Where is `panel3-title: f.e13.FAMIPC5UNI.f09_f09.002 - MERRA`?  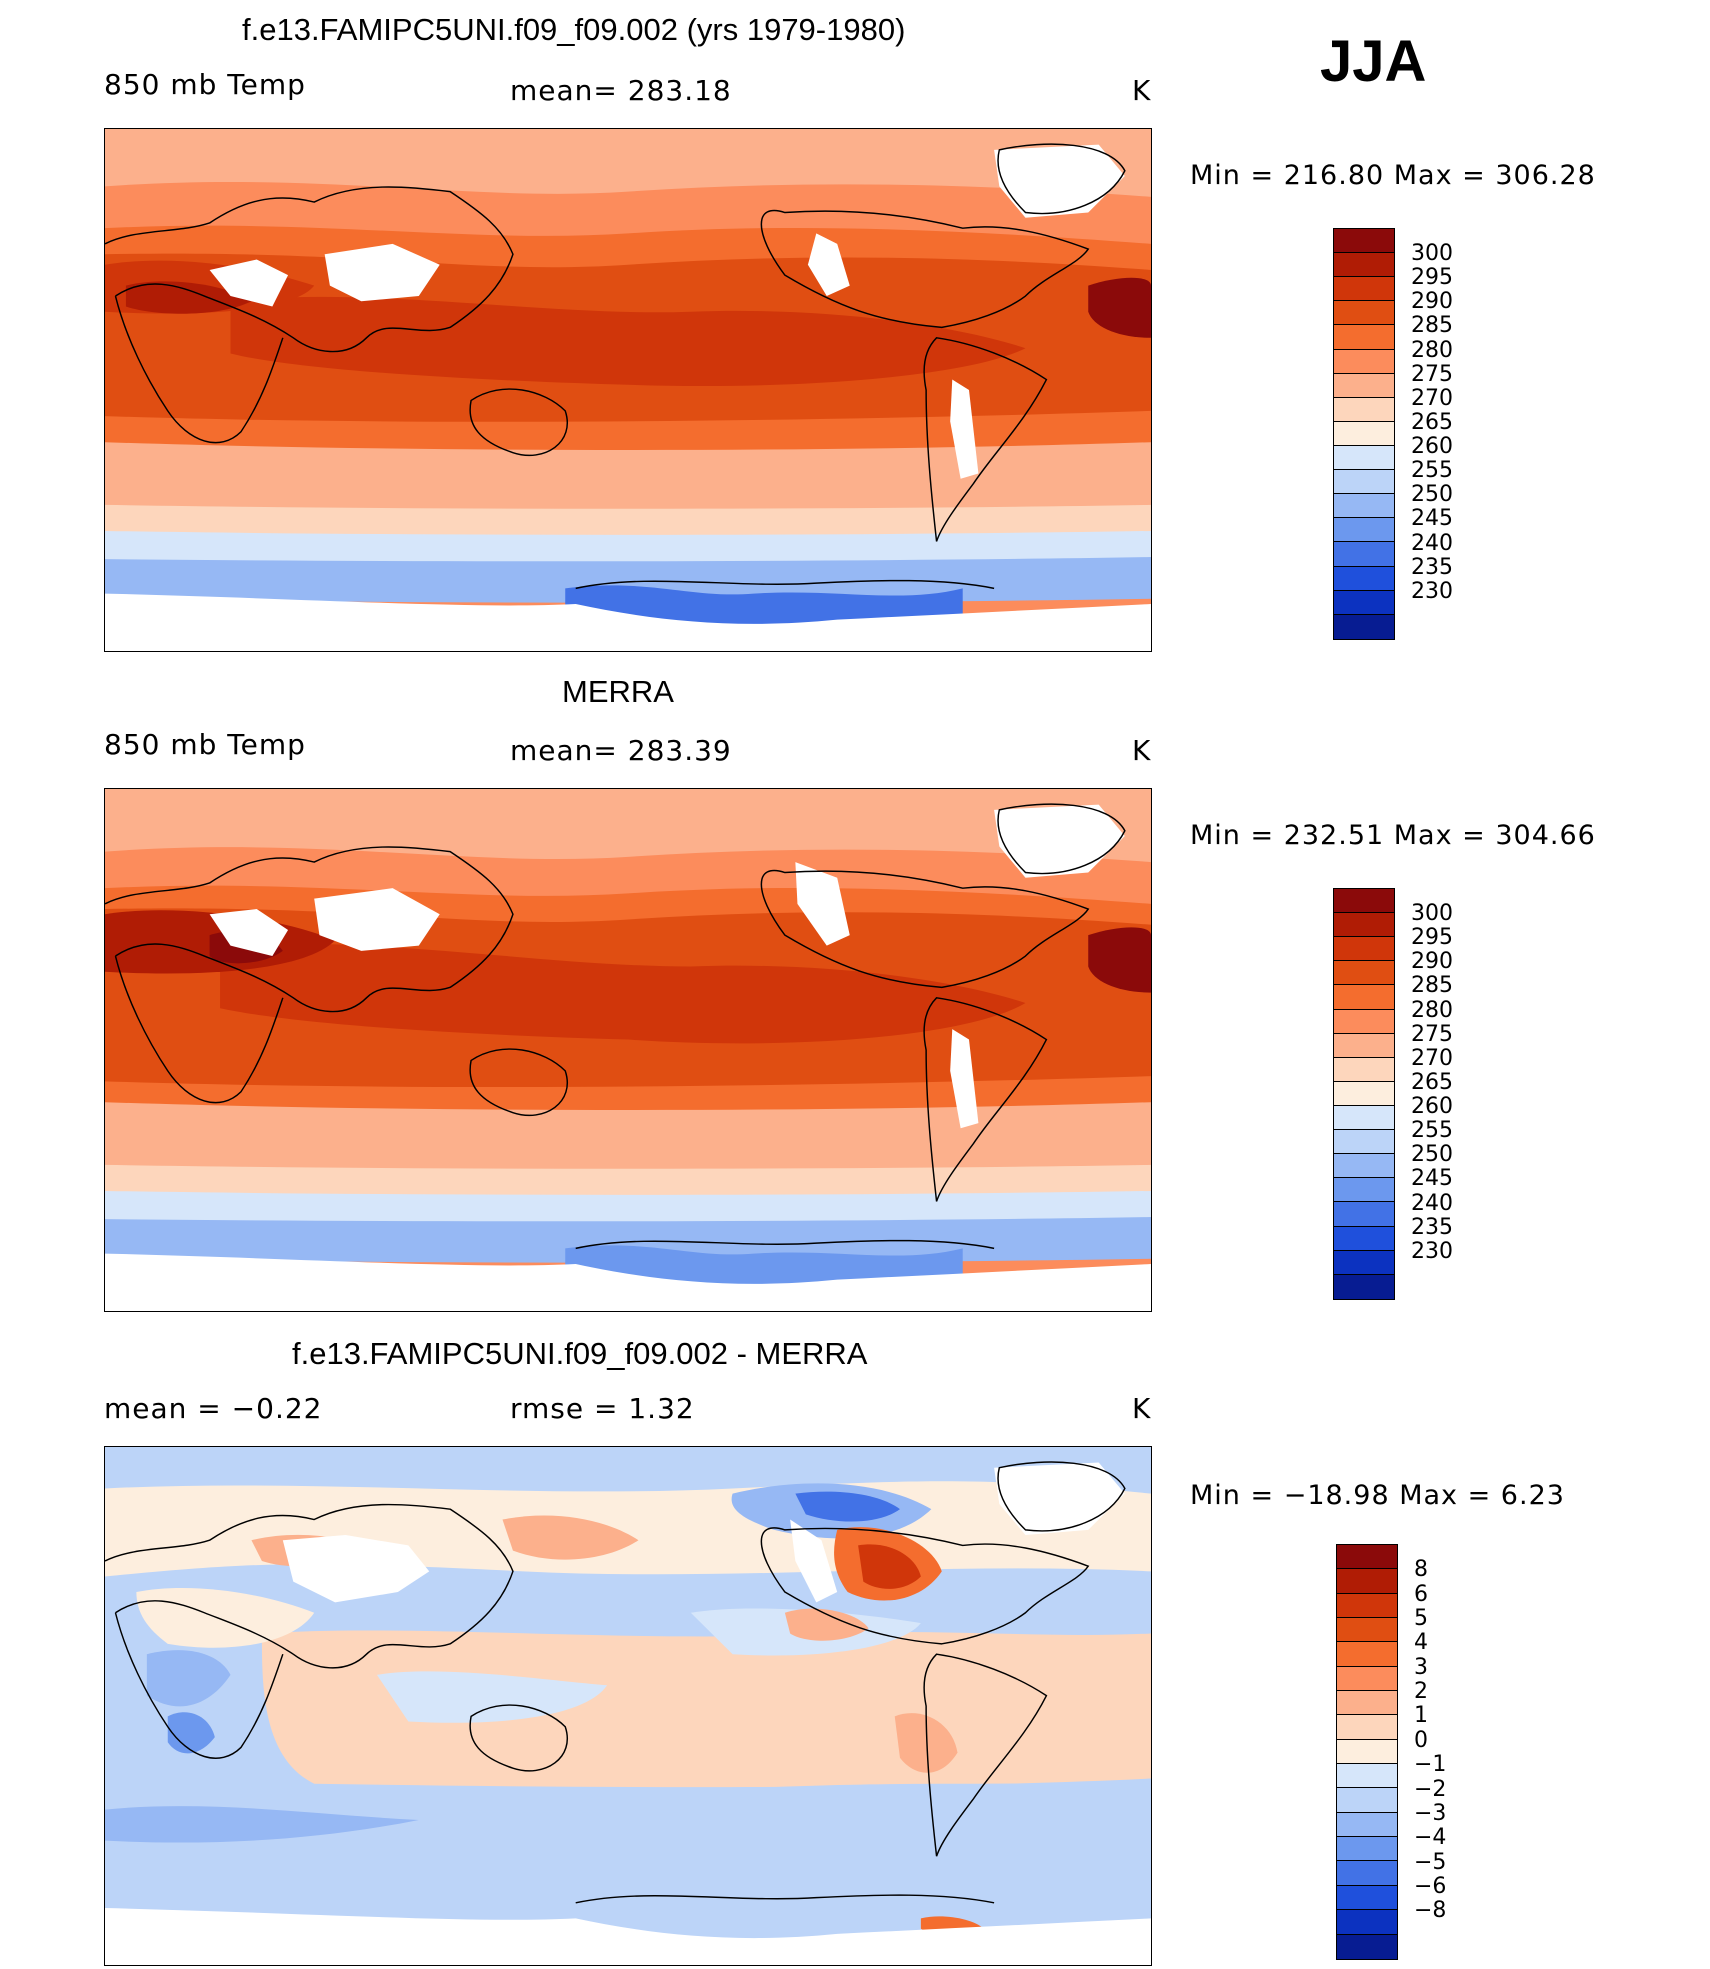 panel3-title: f.e13.FAMIPC5UNI.f09_f09.002 - MERRA is located at coordinates (580, 1353).